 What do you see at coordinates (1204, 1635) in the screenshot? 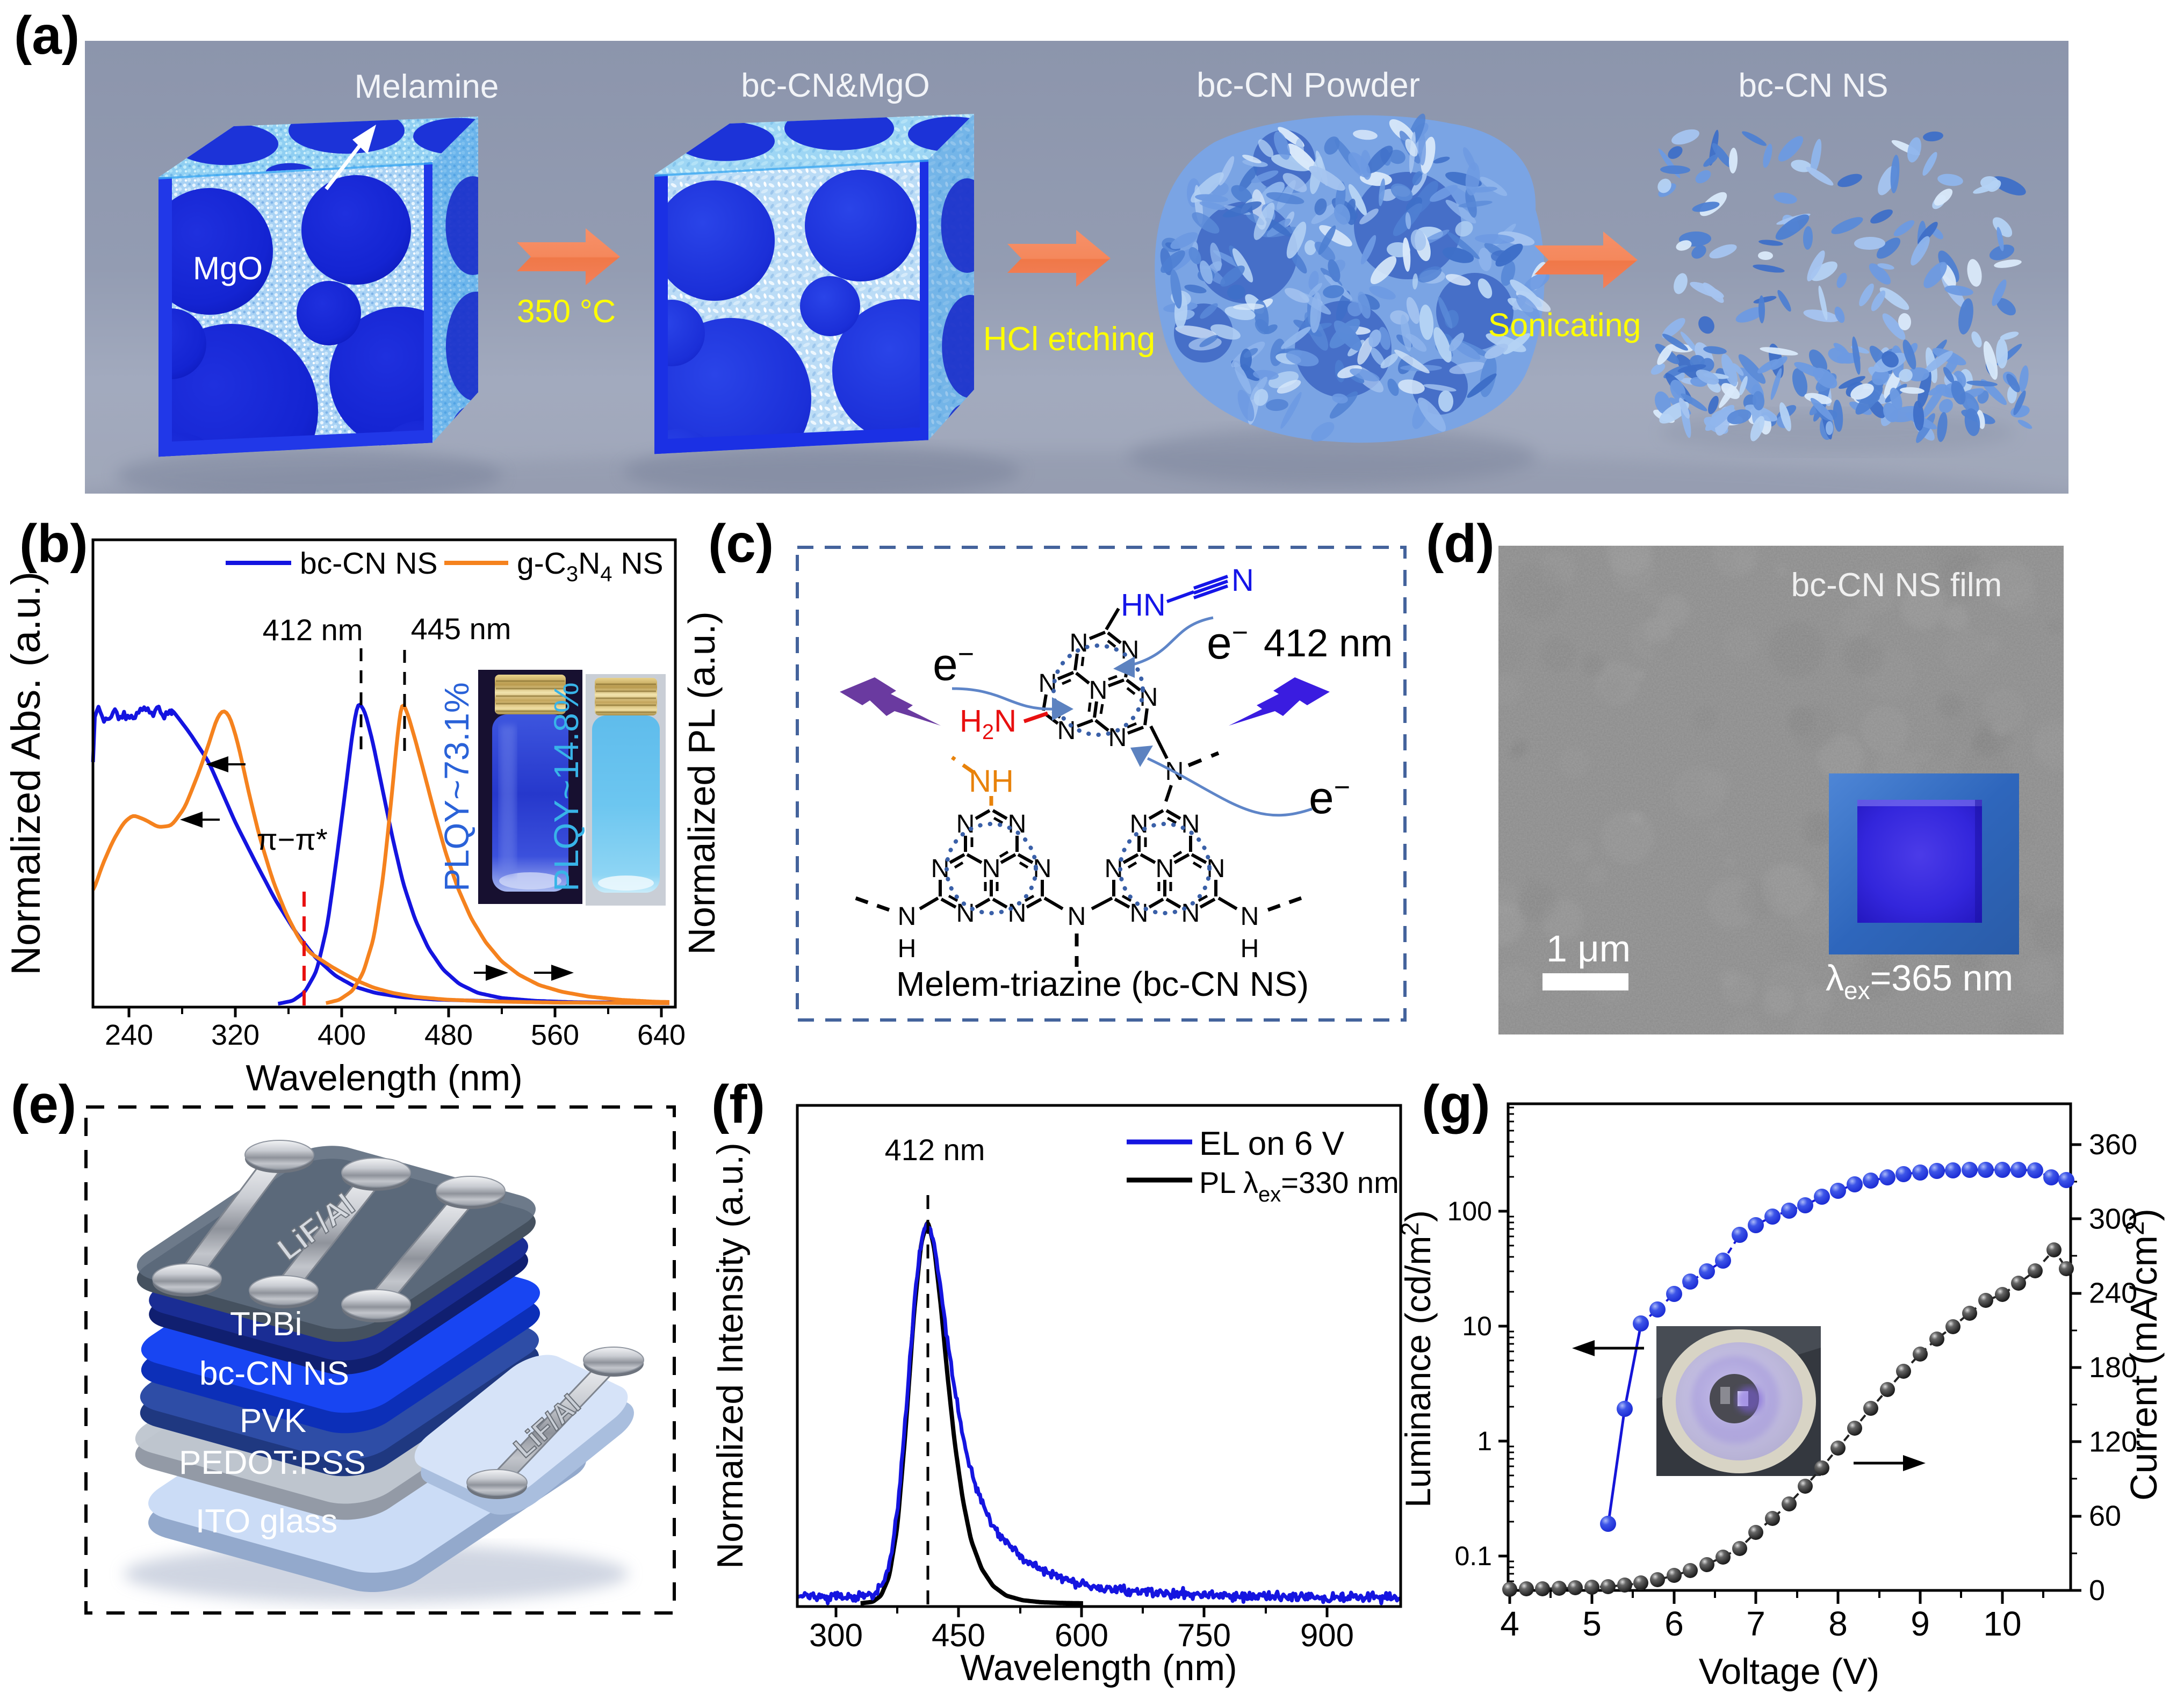
I see `svg-text: 750` at bounding box center [1204, 1635].